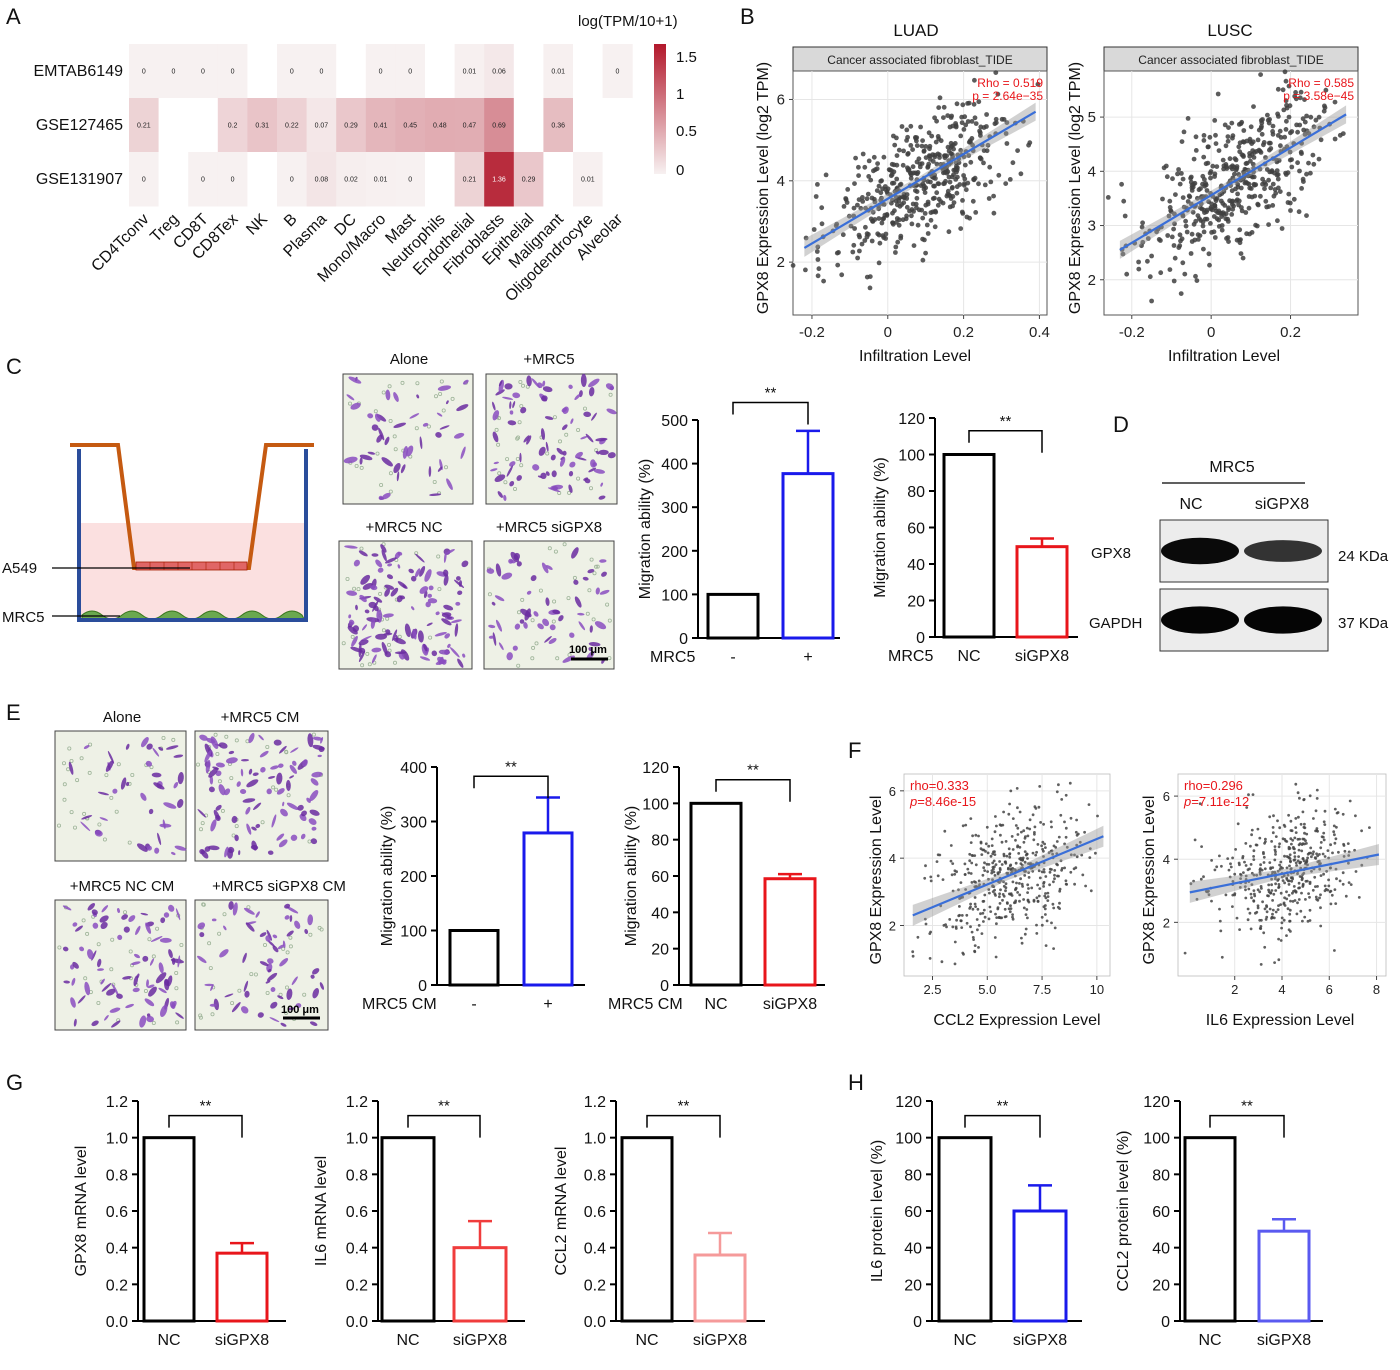 The width and height of the screenshot is (1400, 1370). I want to click on significance-marker: **, so click(1006, 421).